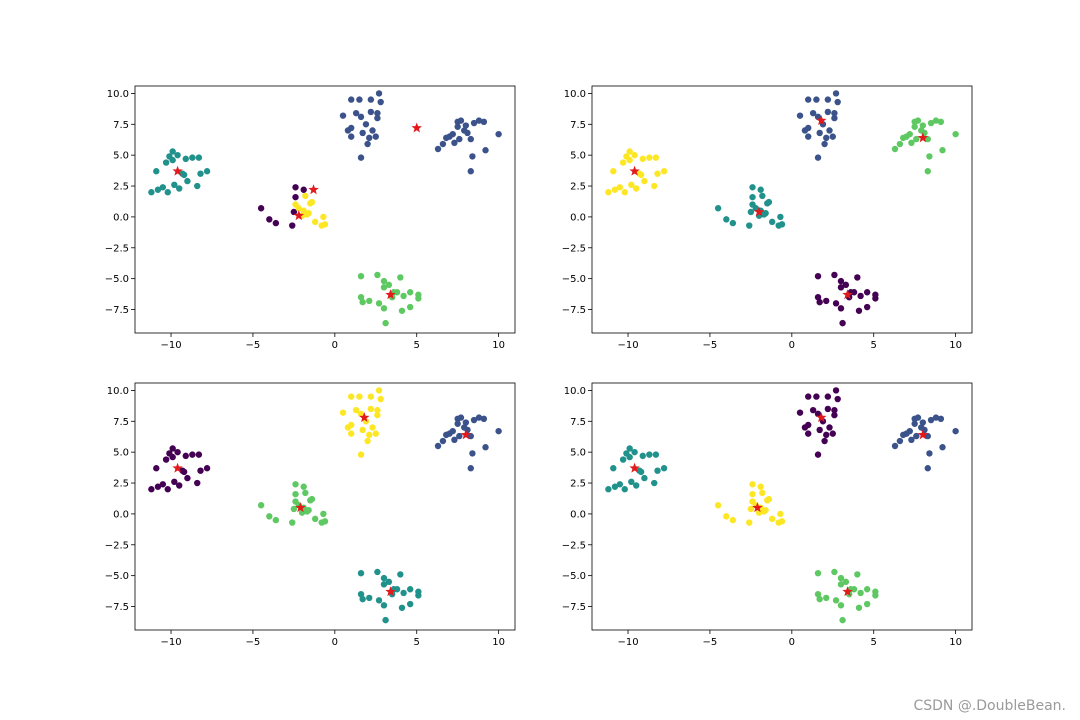  What do you see at coordinates (117, 607) in the screenshot?
I see `y-tick-label: −7.5` at bounding box center [117, 607].